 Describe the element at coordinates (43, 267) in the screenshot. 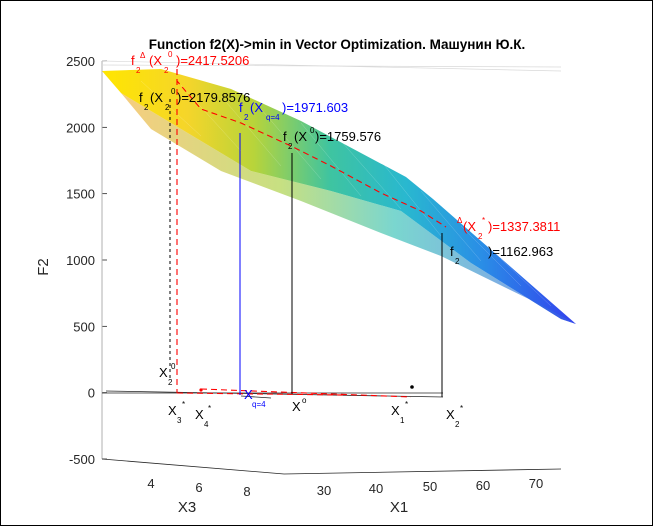

I see `y-axis-label: F2` at that location.